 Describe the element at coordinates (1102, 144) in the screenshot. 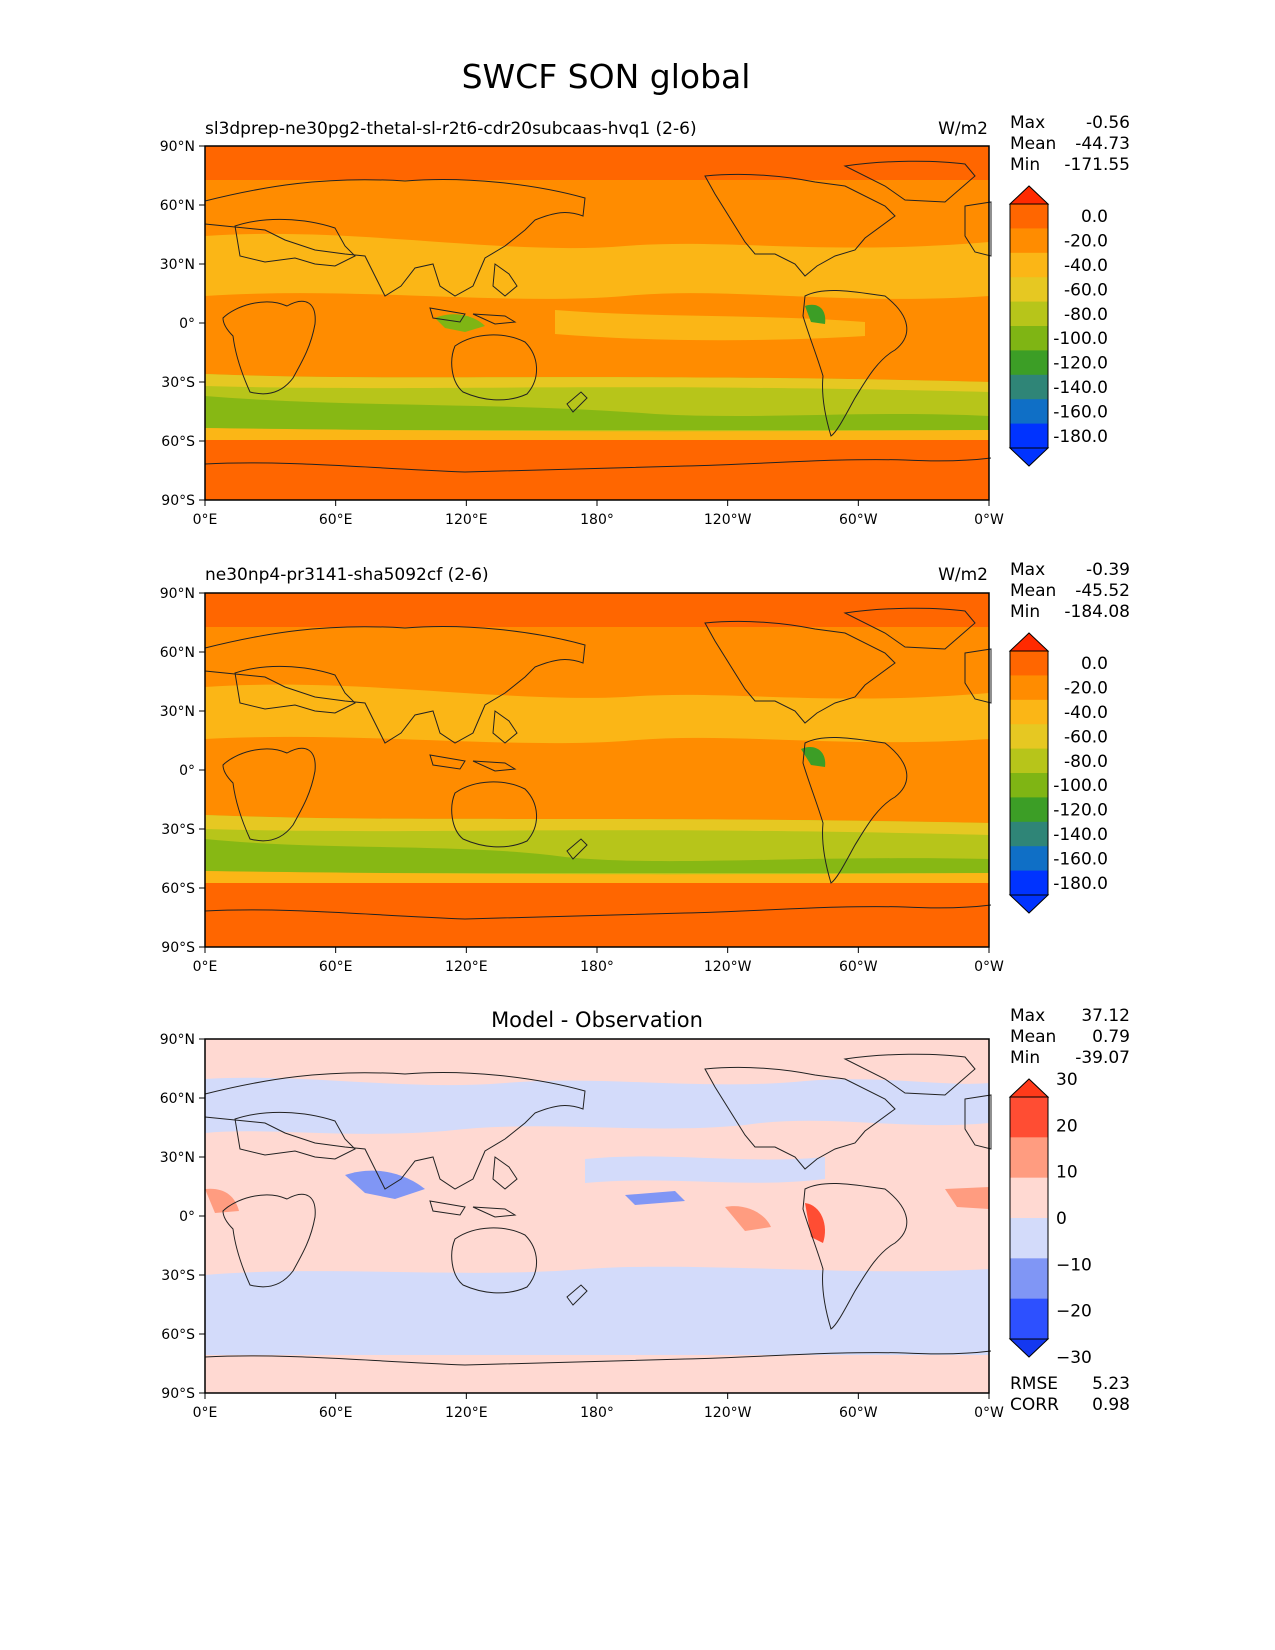

I see `stat-value: -44.73` at that location.